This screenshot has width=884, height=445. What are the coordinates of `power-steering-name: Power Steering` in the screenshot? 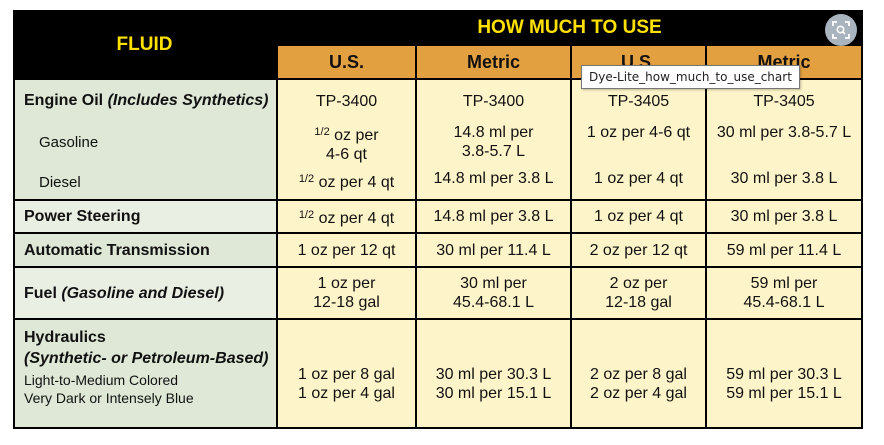 It's located at (82, 216).